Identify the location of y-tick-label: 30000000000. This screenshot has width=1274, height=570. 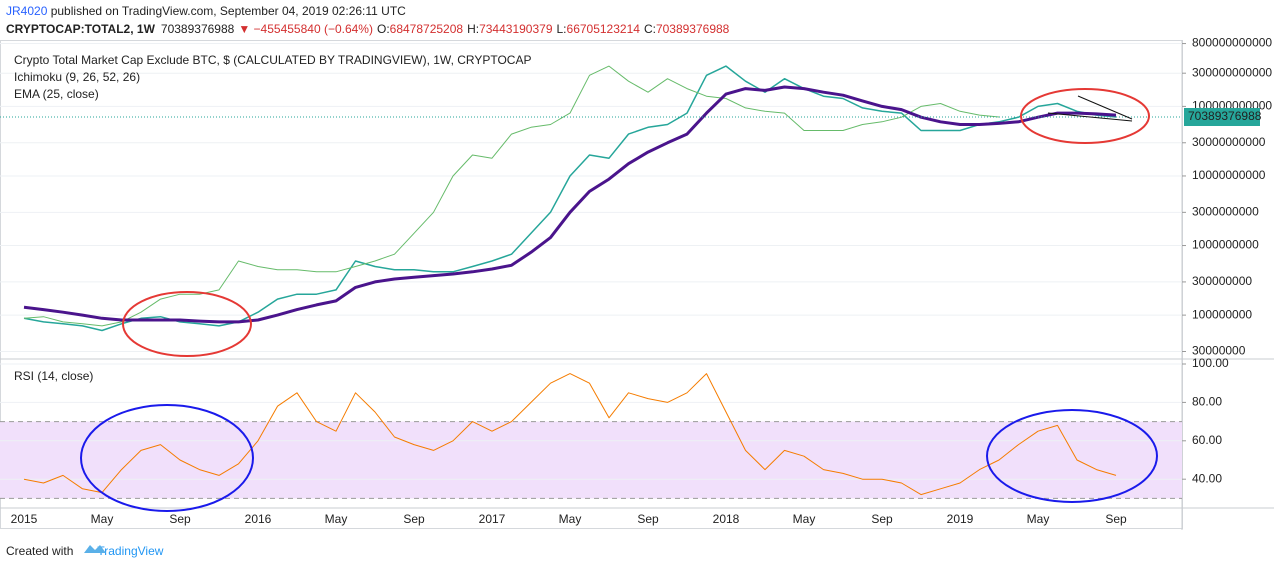
(1229, 142).